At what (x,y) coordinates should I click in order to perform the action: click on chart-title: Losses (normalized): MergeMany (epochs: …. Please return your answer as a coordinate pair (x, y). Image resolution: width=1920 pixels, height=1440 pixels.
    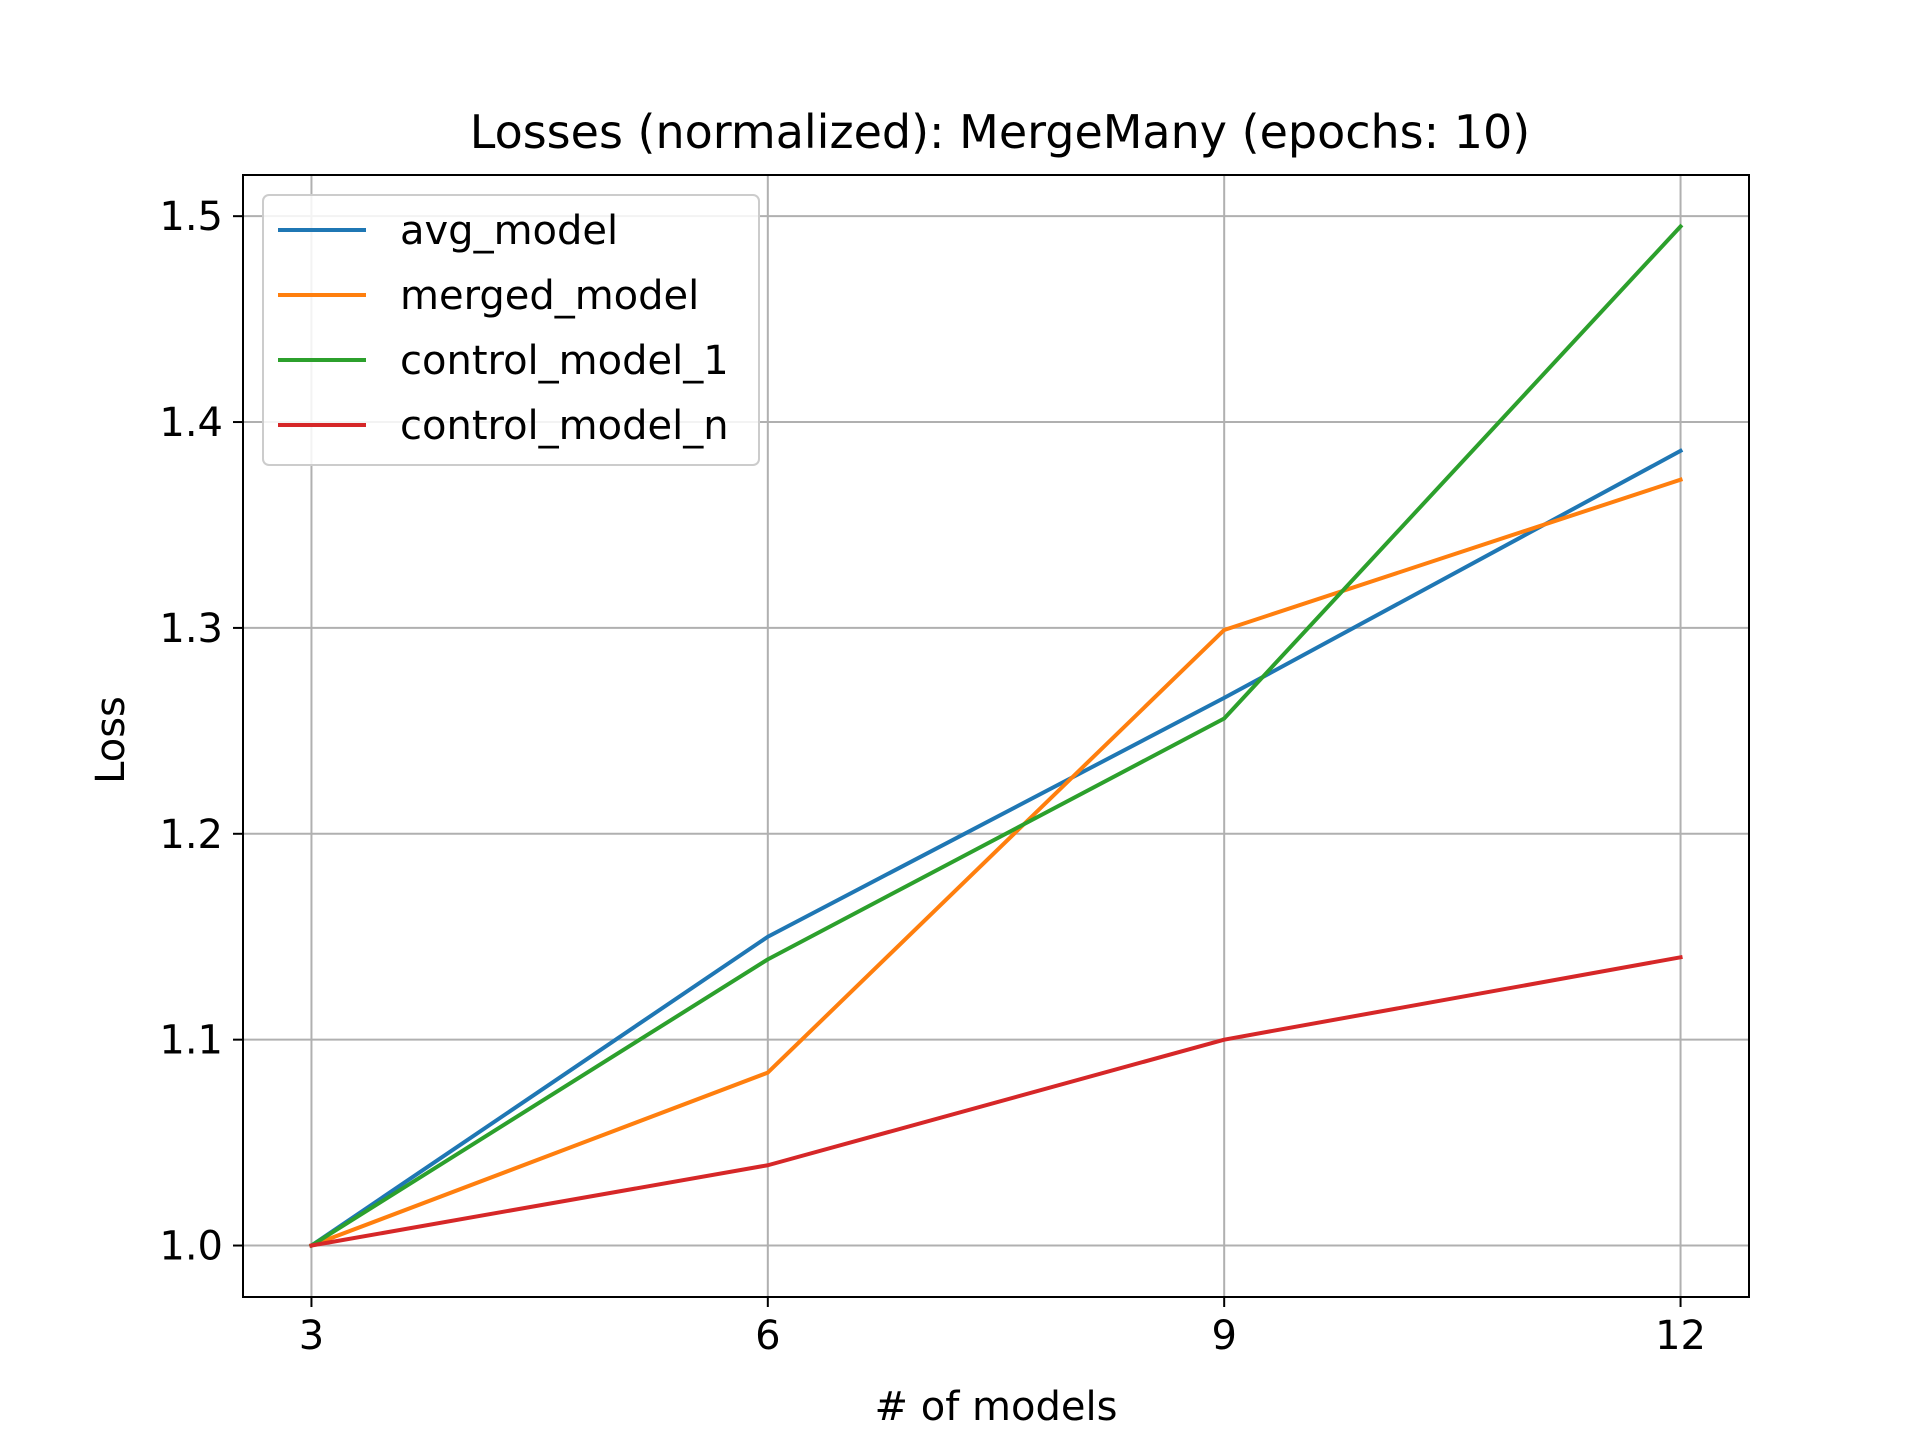
    Looking at the image, I should click on (1000, 132).